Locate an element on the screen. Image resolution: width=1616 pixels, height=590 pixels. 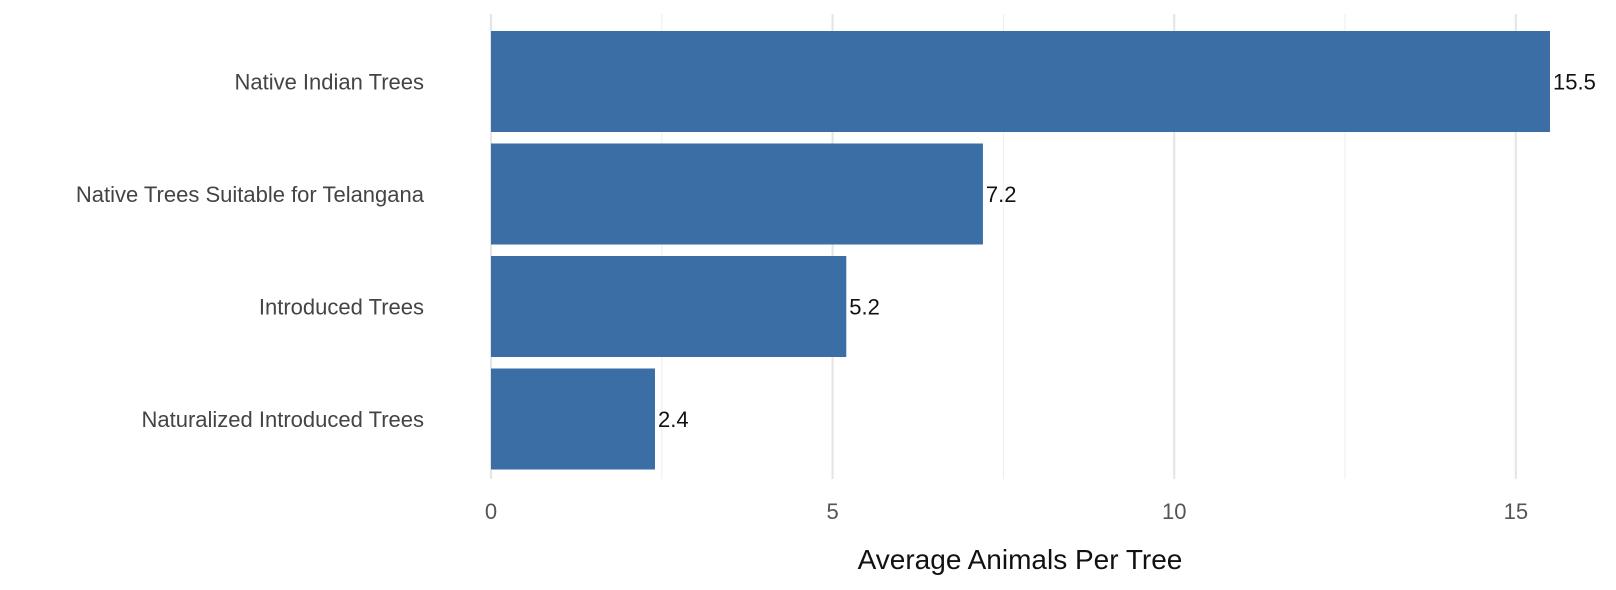
x-tick-label: 10 is located at coordinates (1174, 511).